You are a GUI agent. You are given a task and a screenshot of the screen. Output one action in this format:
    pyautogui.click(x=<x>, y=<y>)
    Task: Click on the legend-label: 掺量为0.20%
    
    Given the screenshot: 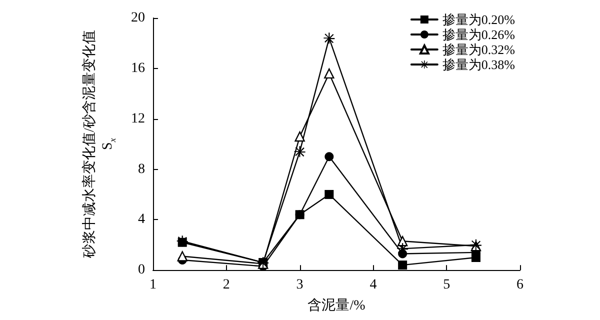 What is the action you would take?
    pyautogui.click(x=479, y=19)
    